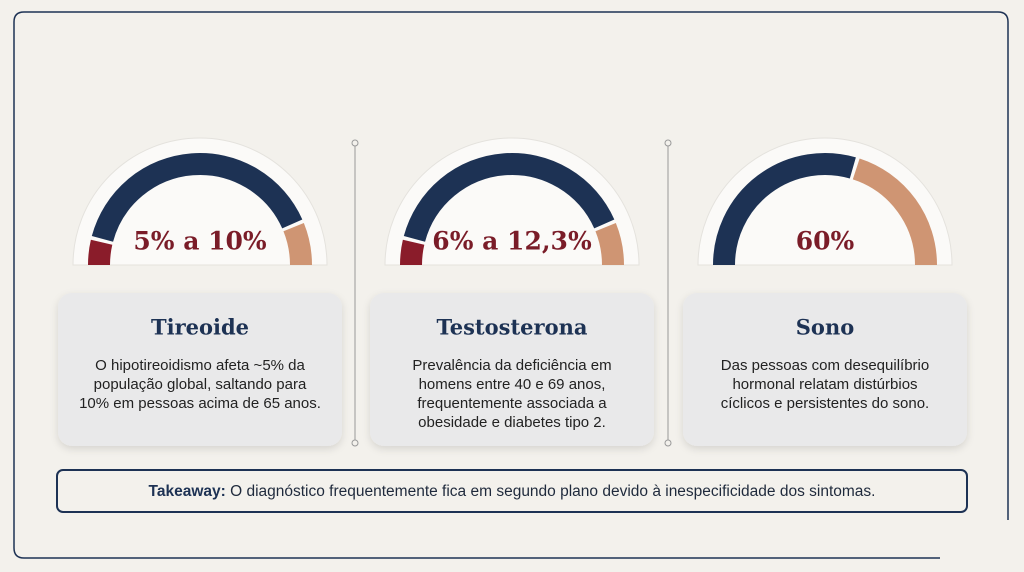 The height and width of the screenshot is (572, 1024). What do you see at coordinates (824, 384) in the screenshot?
I see `card-line: hormonal relatam distúrbios` at bounding box center [824, 384].